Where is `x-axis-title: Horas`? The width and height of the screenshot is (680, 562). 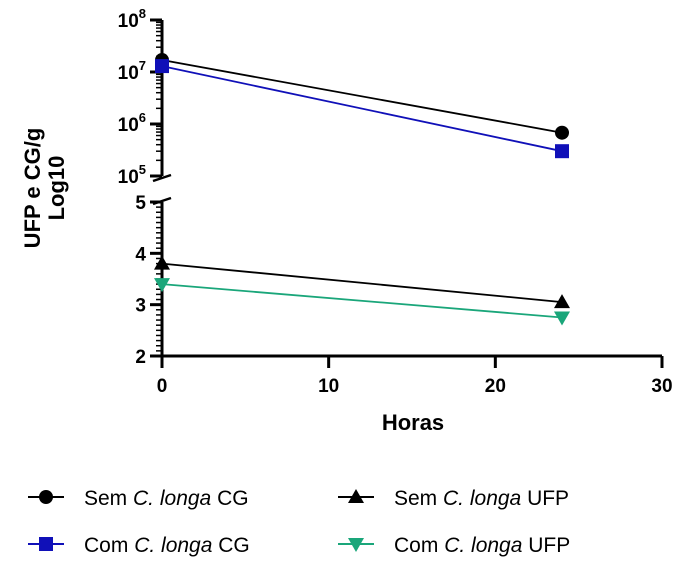 x-axis-title: Horas is located at coordinates (413, 422).